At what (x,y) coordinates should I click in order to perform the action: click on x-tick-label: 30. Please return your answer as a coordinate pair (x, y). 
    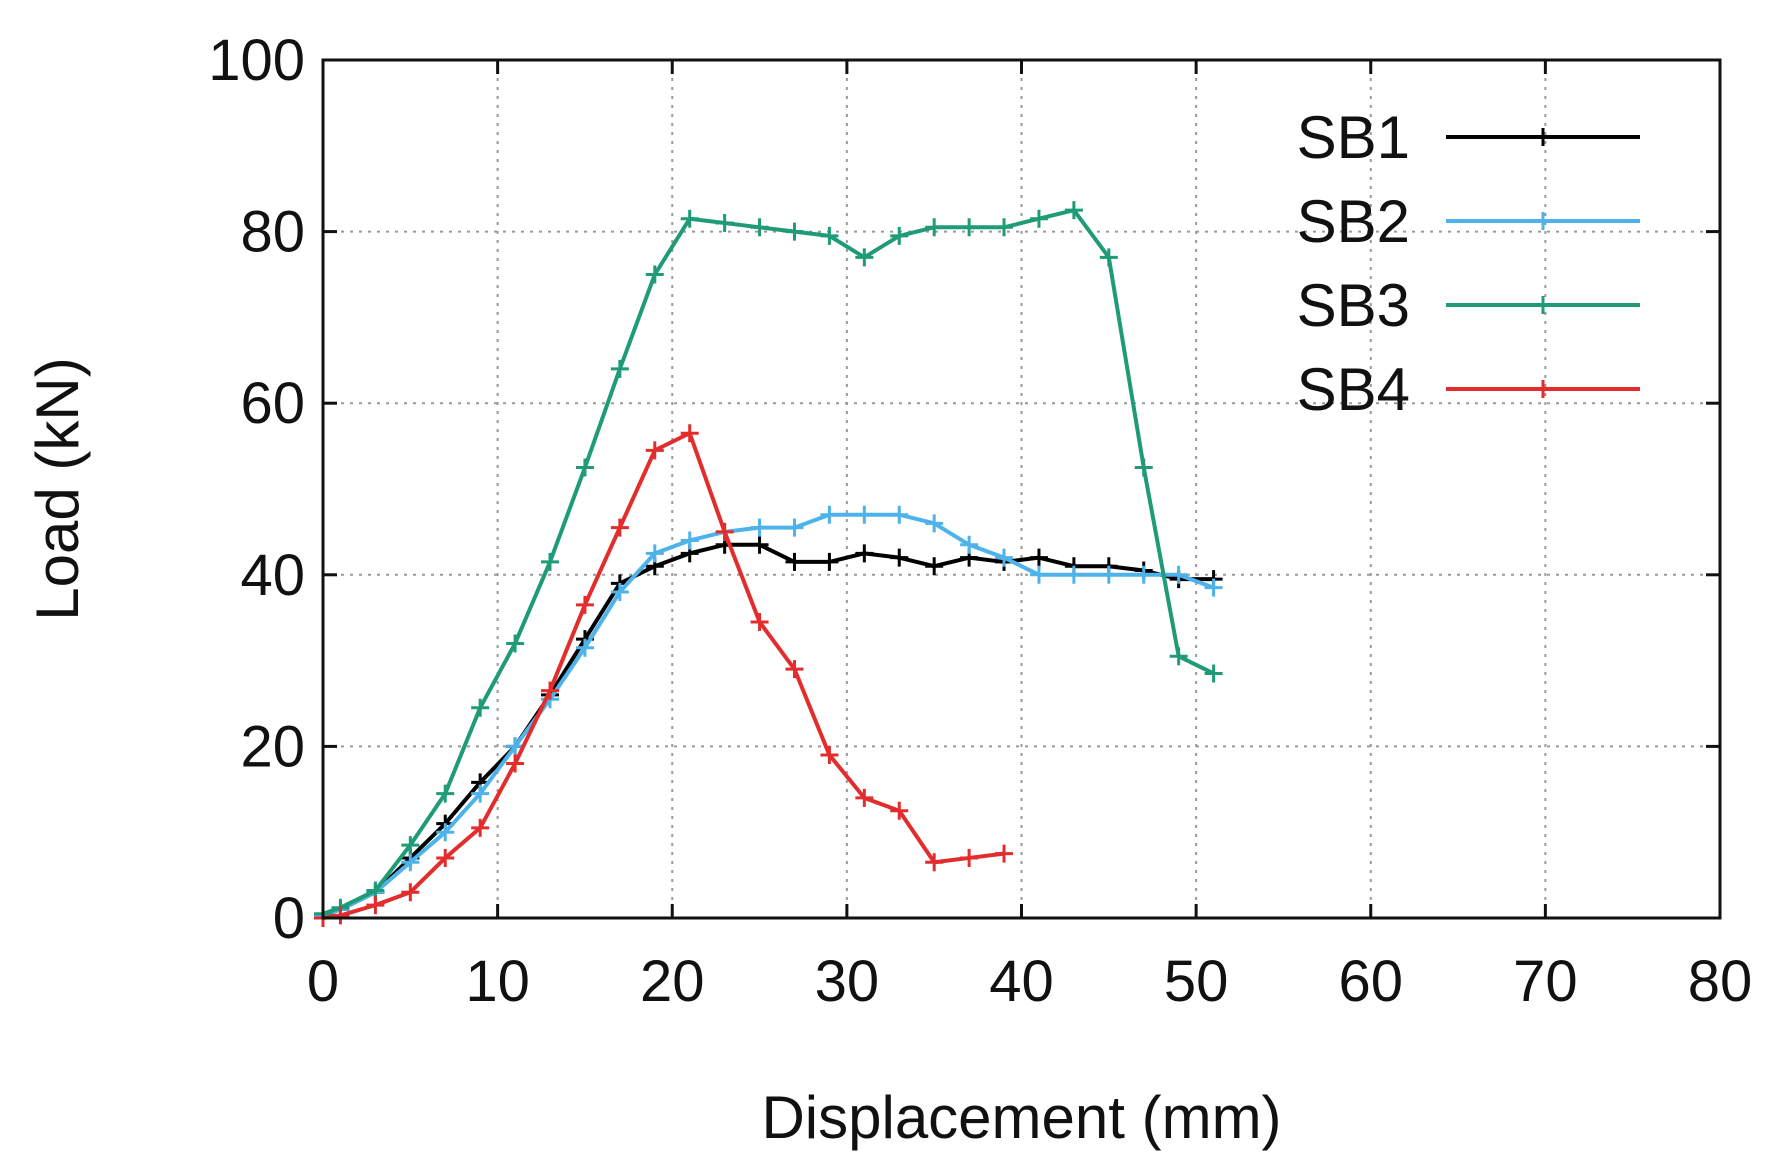
    Looking at the image, I should click on (847, 981).